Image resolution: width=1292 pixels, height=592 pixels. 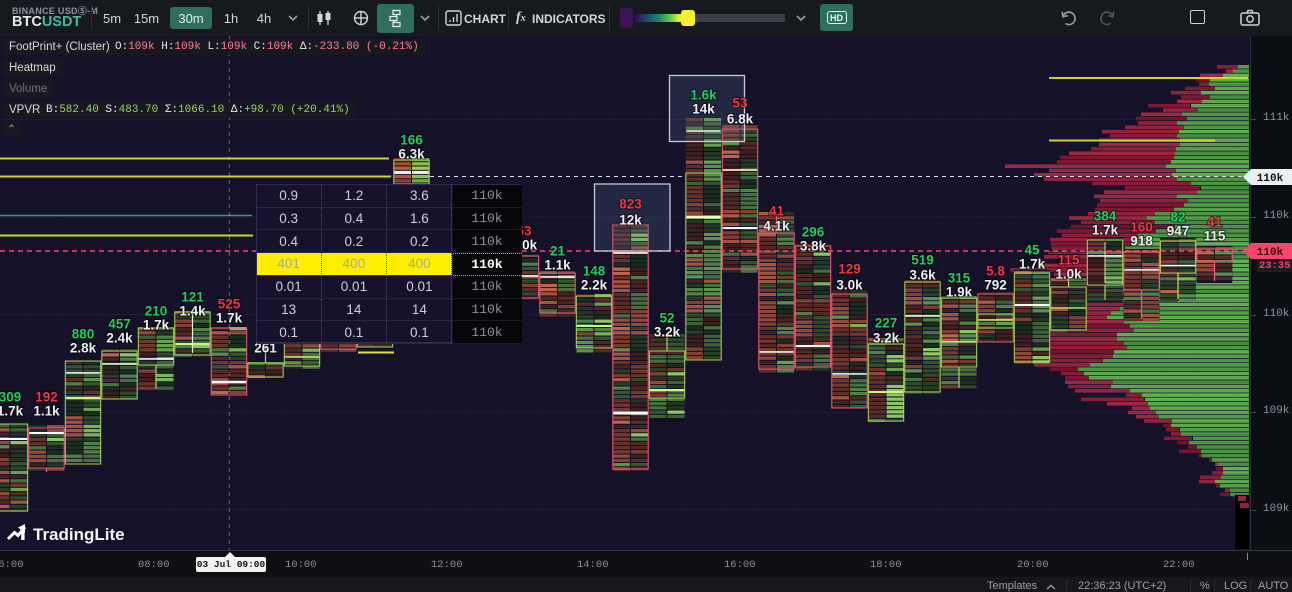 What do you see at coordinates (995, 285) in the screenshot?
I see `svg-text: 792` at bounding box center [995, 285].